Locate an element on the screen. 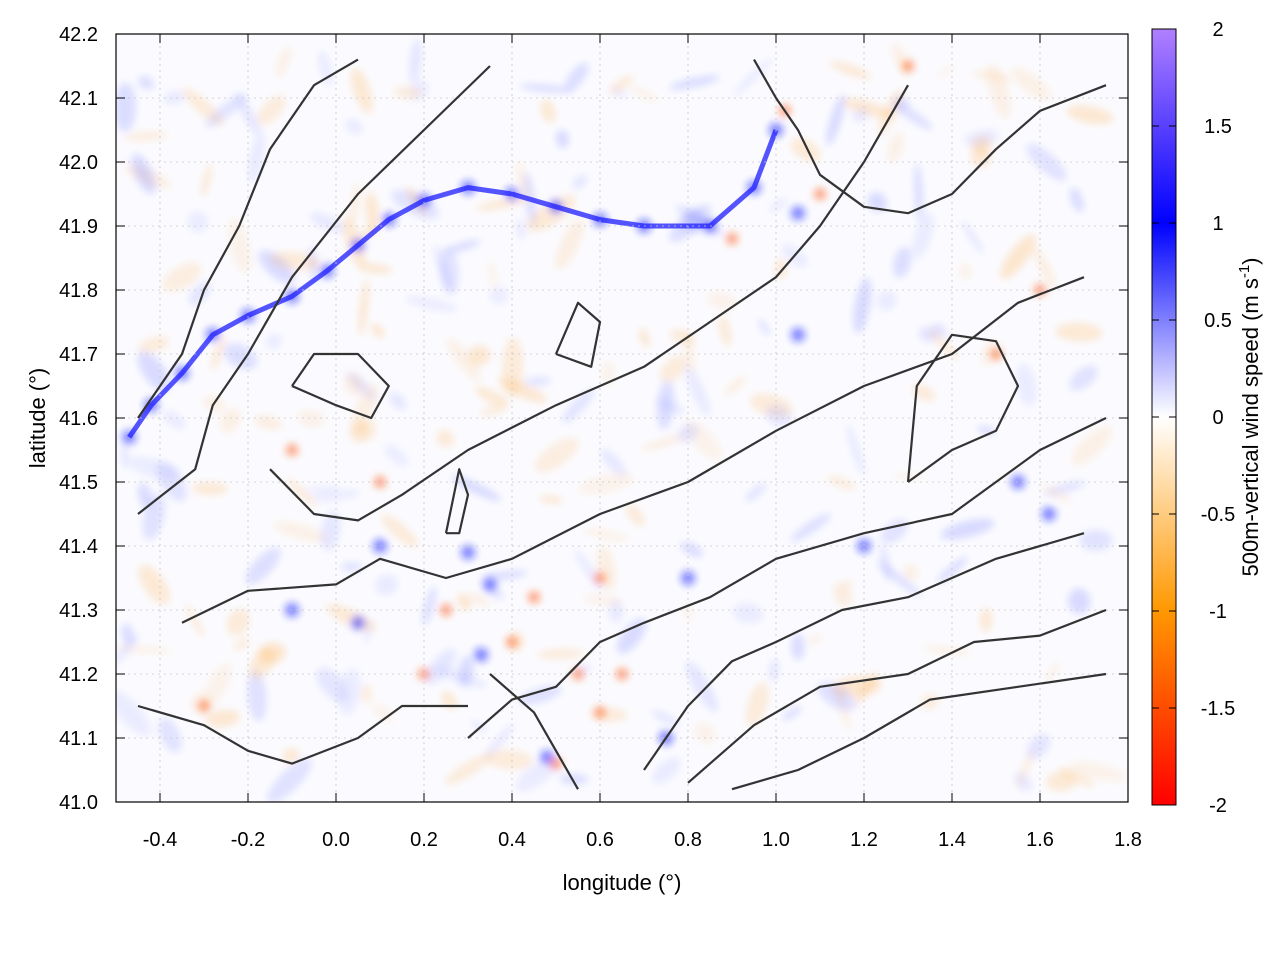 This screenshot has width=1280, height=960. y-tick-label: 41.0 is located at coordinates (78, 803).